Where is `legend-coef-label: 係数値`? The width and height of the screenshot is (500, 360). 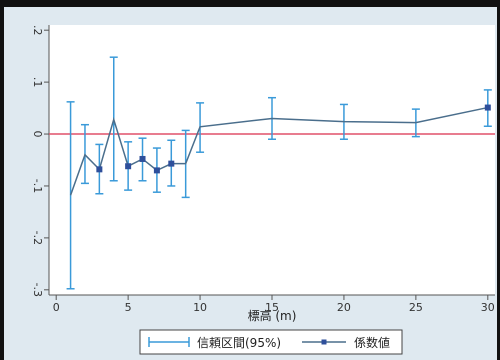 legend-coef-label: 係数値 is located at coordinates (372, 342).